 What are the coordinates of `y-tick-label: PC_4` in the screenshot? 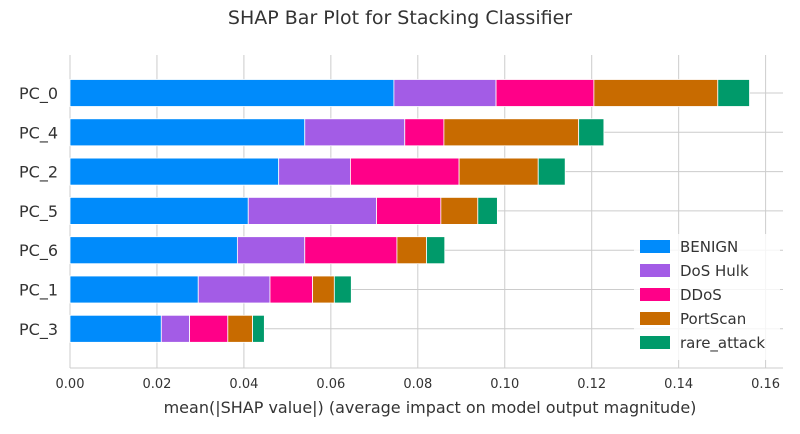 It's located at (38, 133).